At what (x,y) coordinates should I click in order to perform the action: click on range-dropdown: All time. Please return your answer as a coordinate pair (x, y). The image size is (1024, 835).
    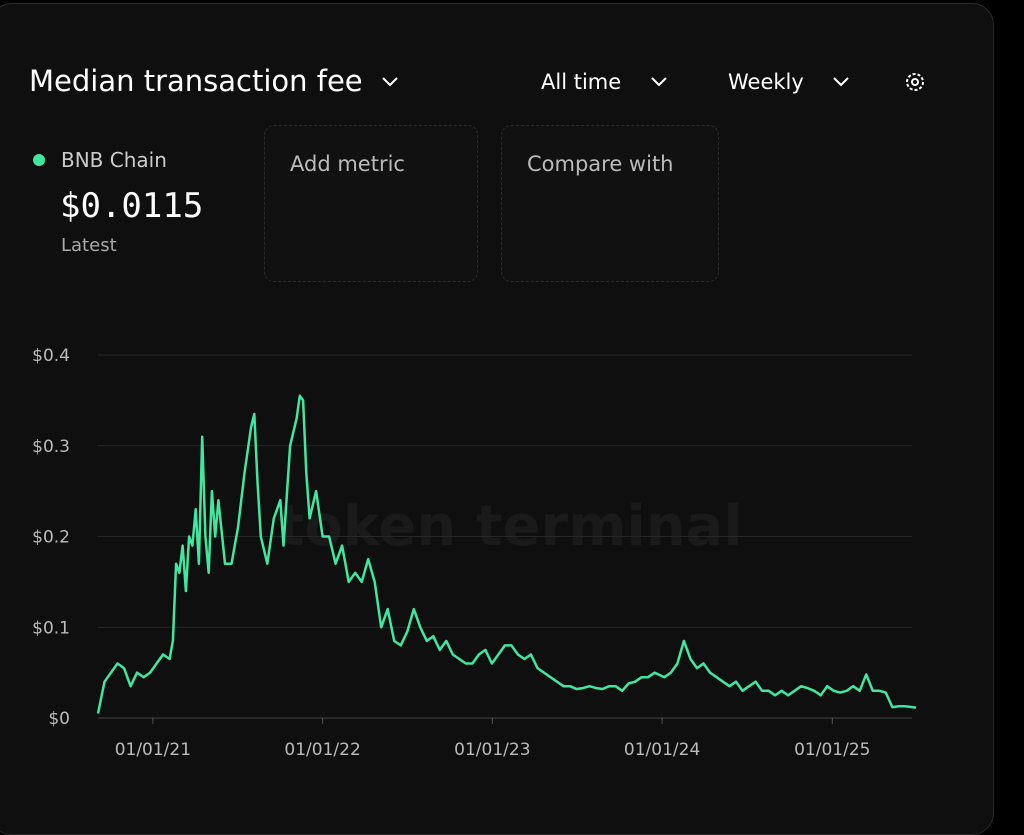
    Looking at the image, I should click on (581, 82).